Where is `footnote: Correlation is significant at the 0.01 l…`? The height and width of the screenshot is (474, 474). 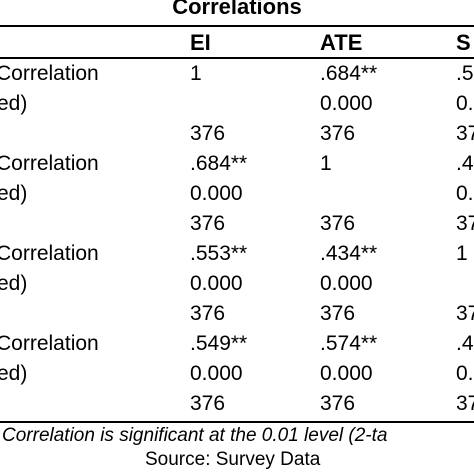 footnote: Correlation is significant at the 0.01 l… is located at coordinates (195, 435).